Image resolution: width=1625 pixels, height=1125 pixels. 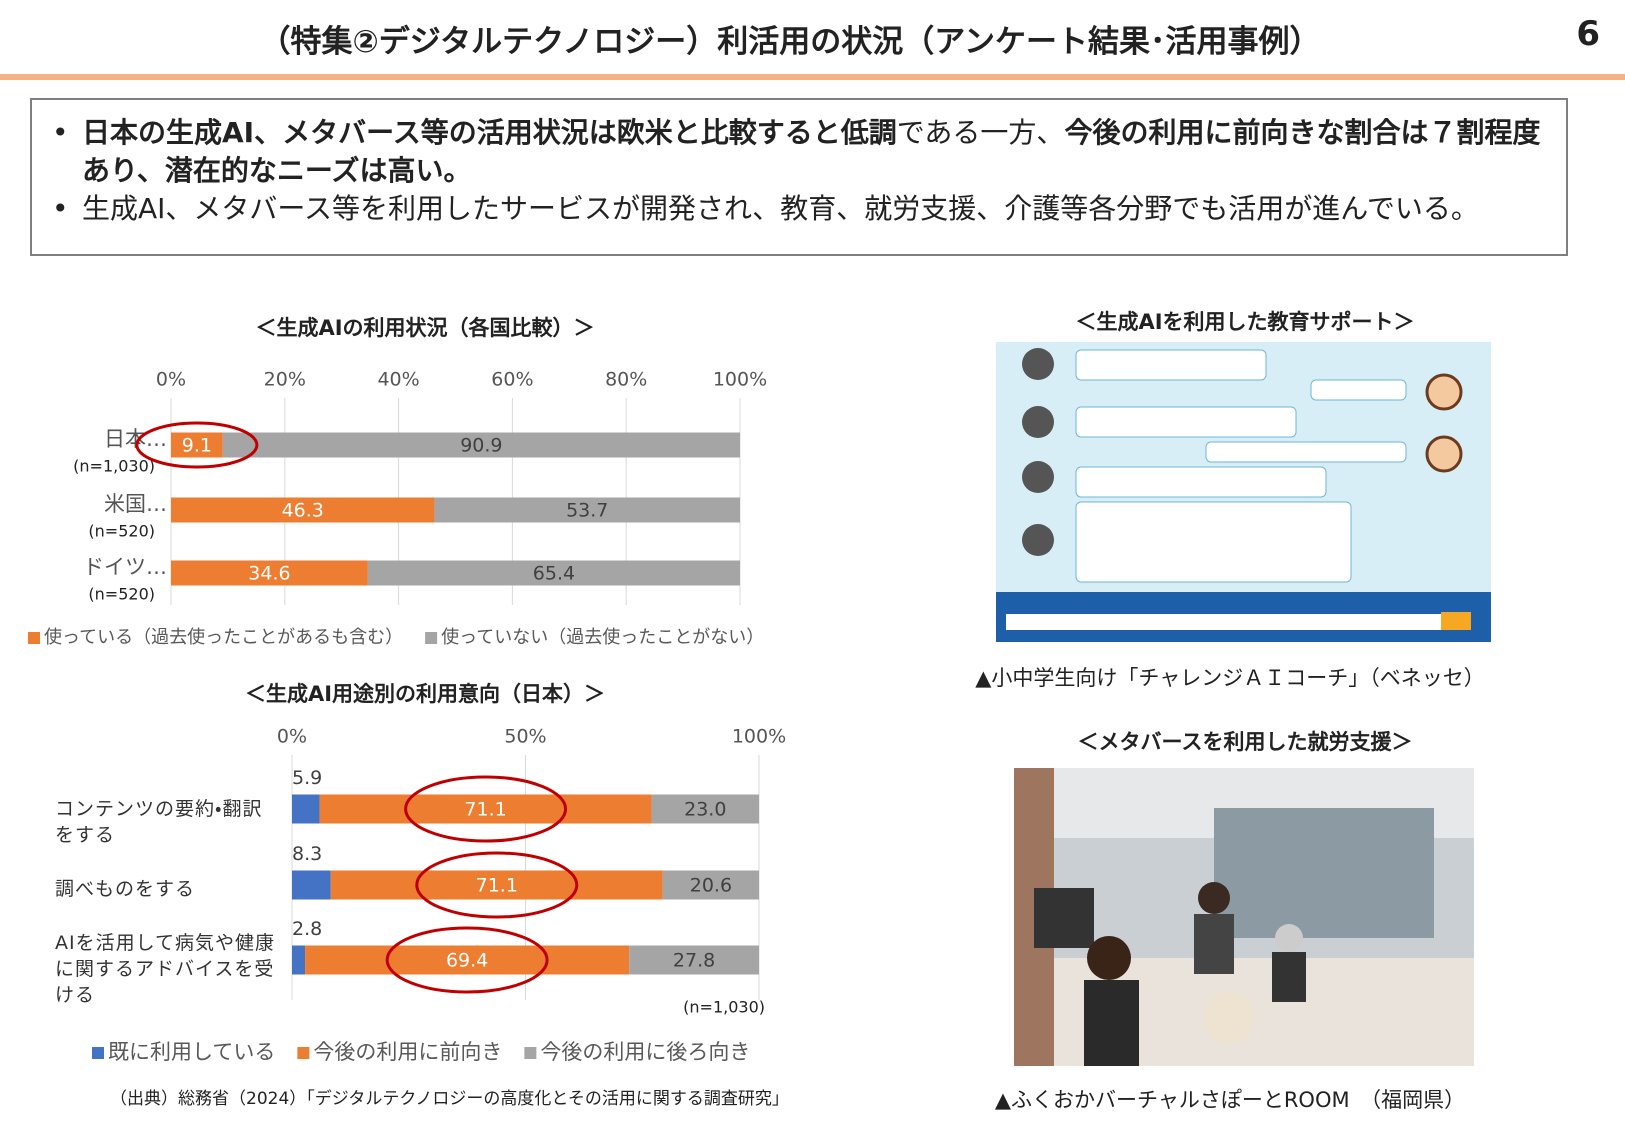 I want to click on category-label: 調べものをする, so click(x=125, y=889).